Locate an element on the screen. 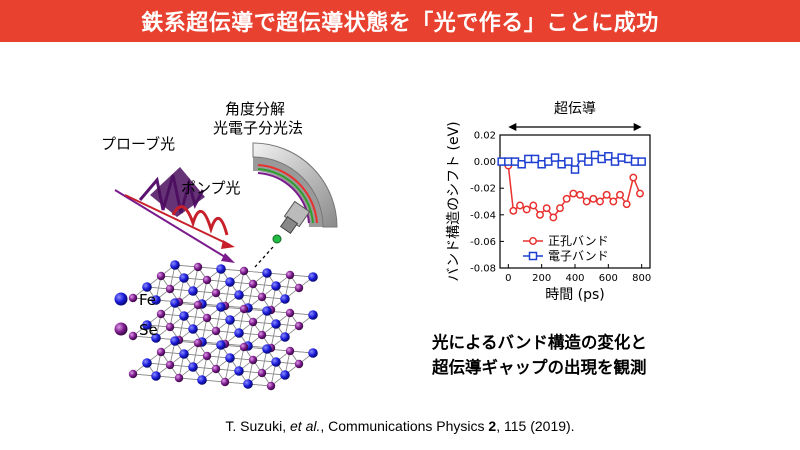  legend-marker-electron is located at coordinates (533, 256).